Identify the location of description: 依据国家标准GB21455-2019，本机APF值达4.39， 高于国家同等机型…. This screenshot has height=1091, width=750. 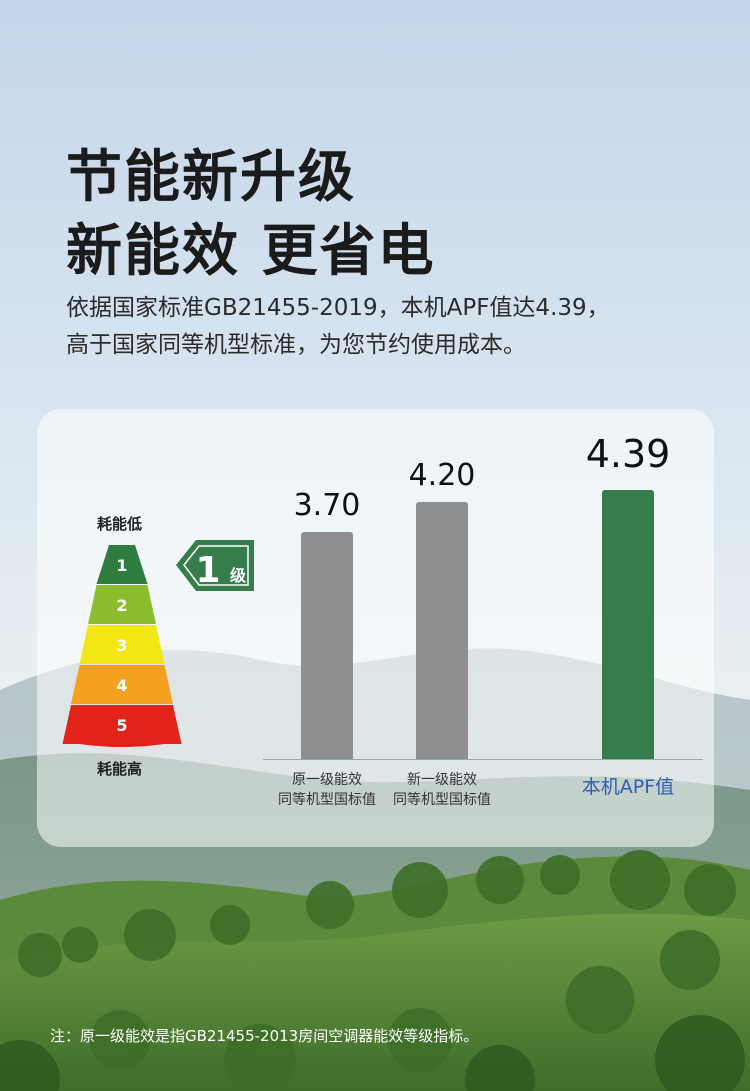
(386, 327).